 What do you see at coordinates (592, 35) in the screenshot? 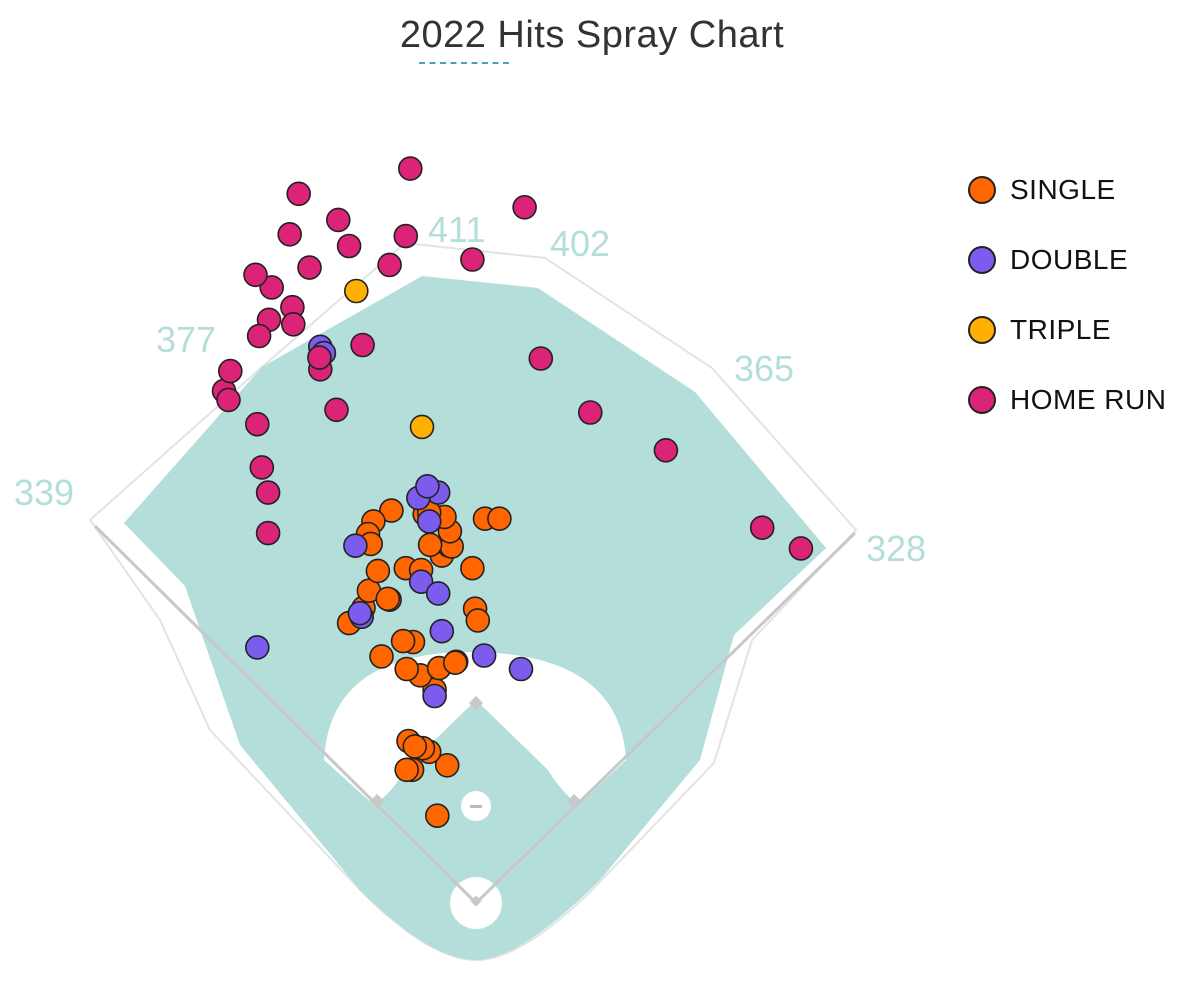
I see `chart-title: 2022 Hits Spray Chart` at bounding box center [592, 35].